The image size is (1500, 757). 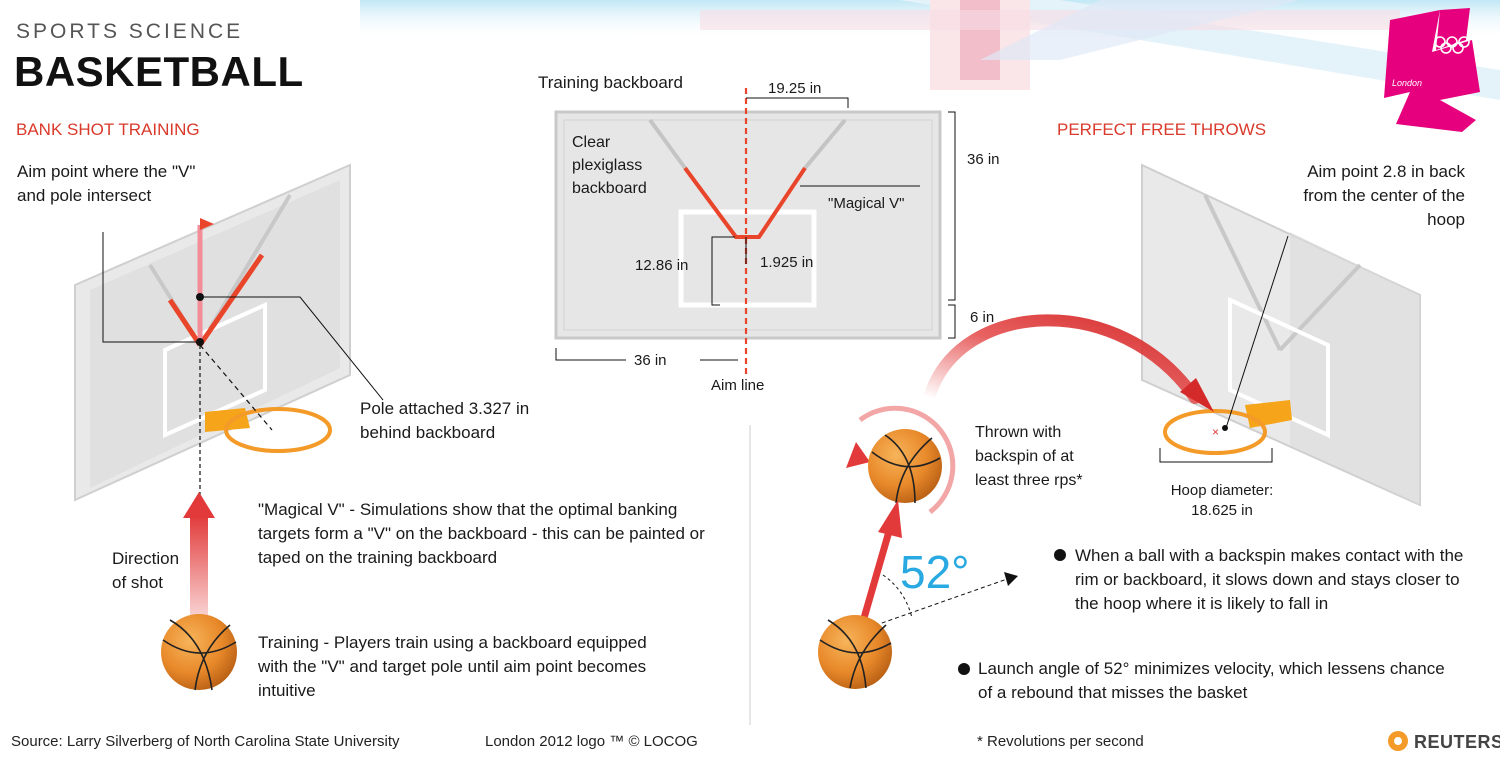 I want to click on height-dimension: 36 in, so click(x=983, y=159).